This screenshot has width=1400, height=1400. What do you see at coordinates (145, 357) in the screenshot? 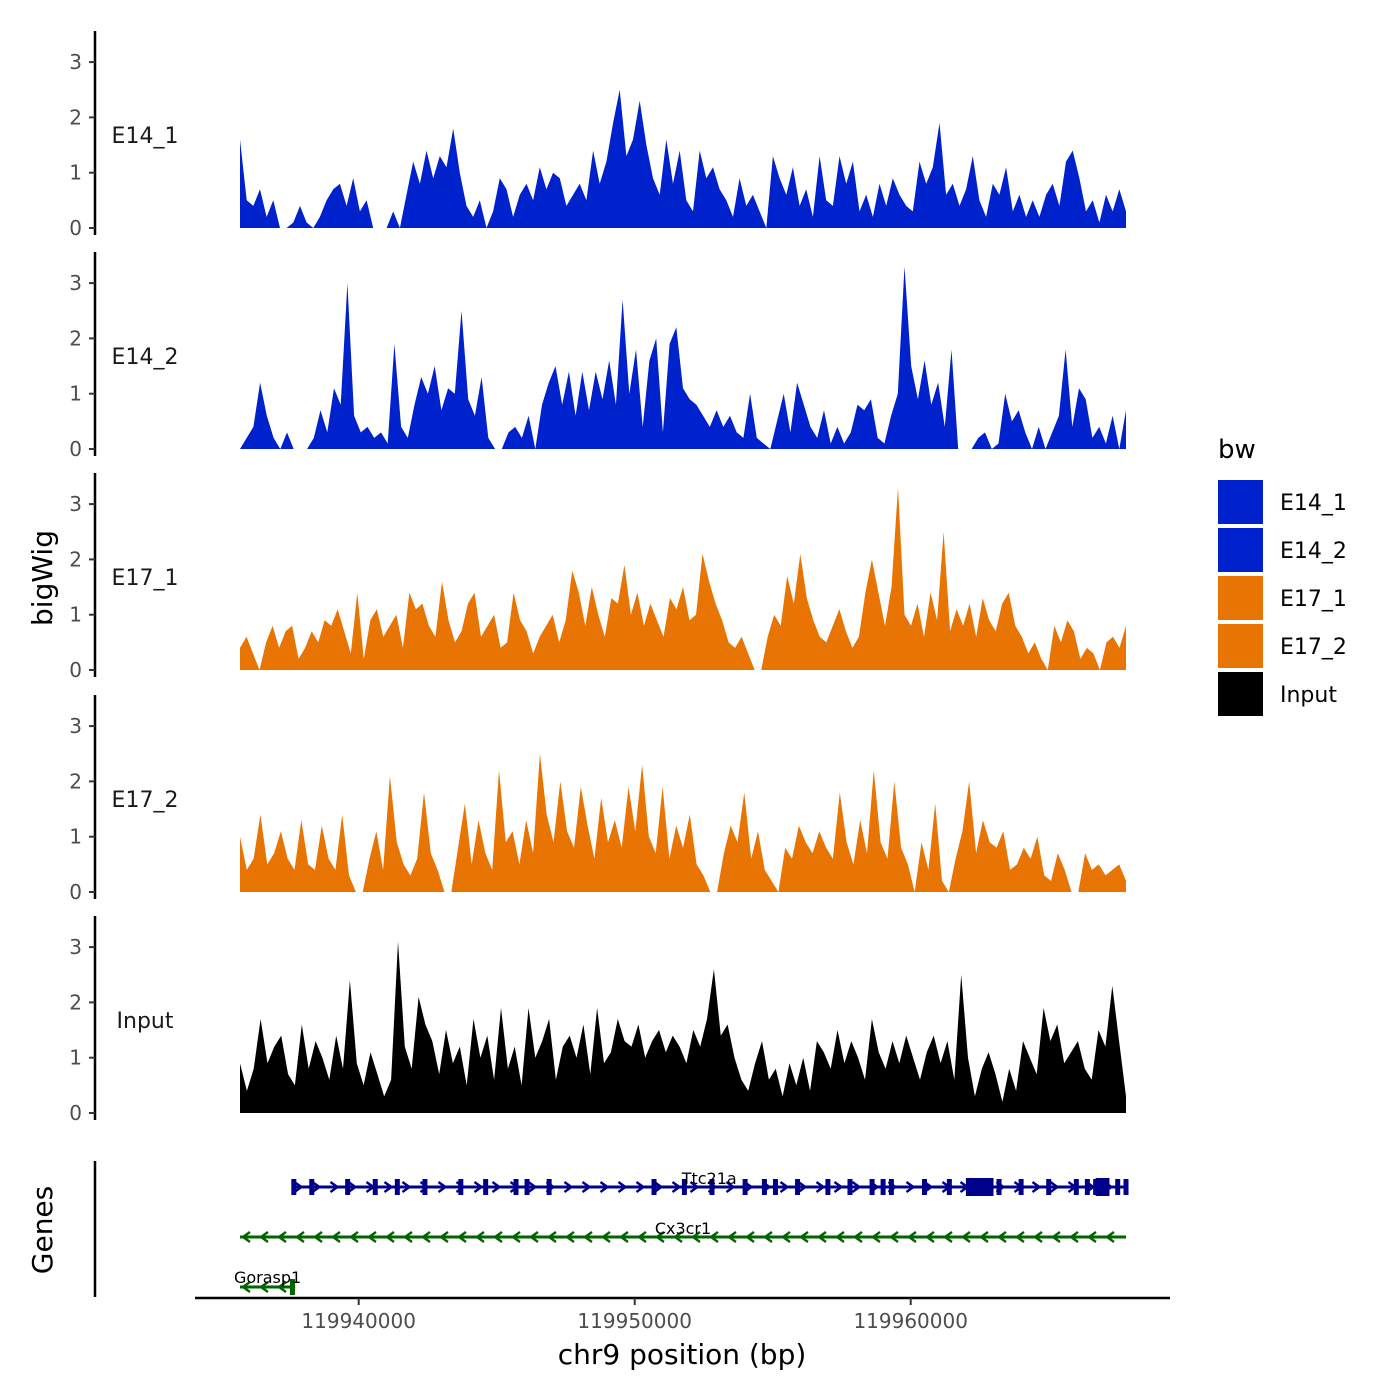
I see `track-label: E14_2` at bounding box center [145, 357].